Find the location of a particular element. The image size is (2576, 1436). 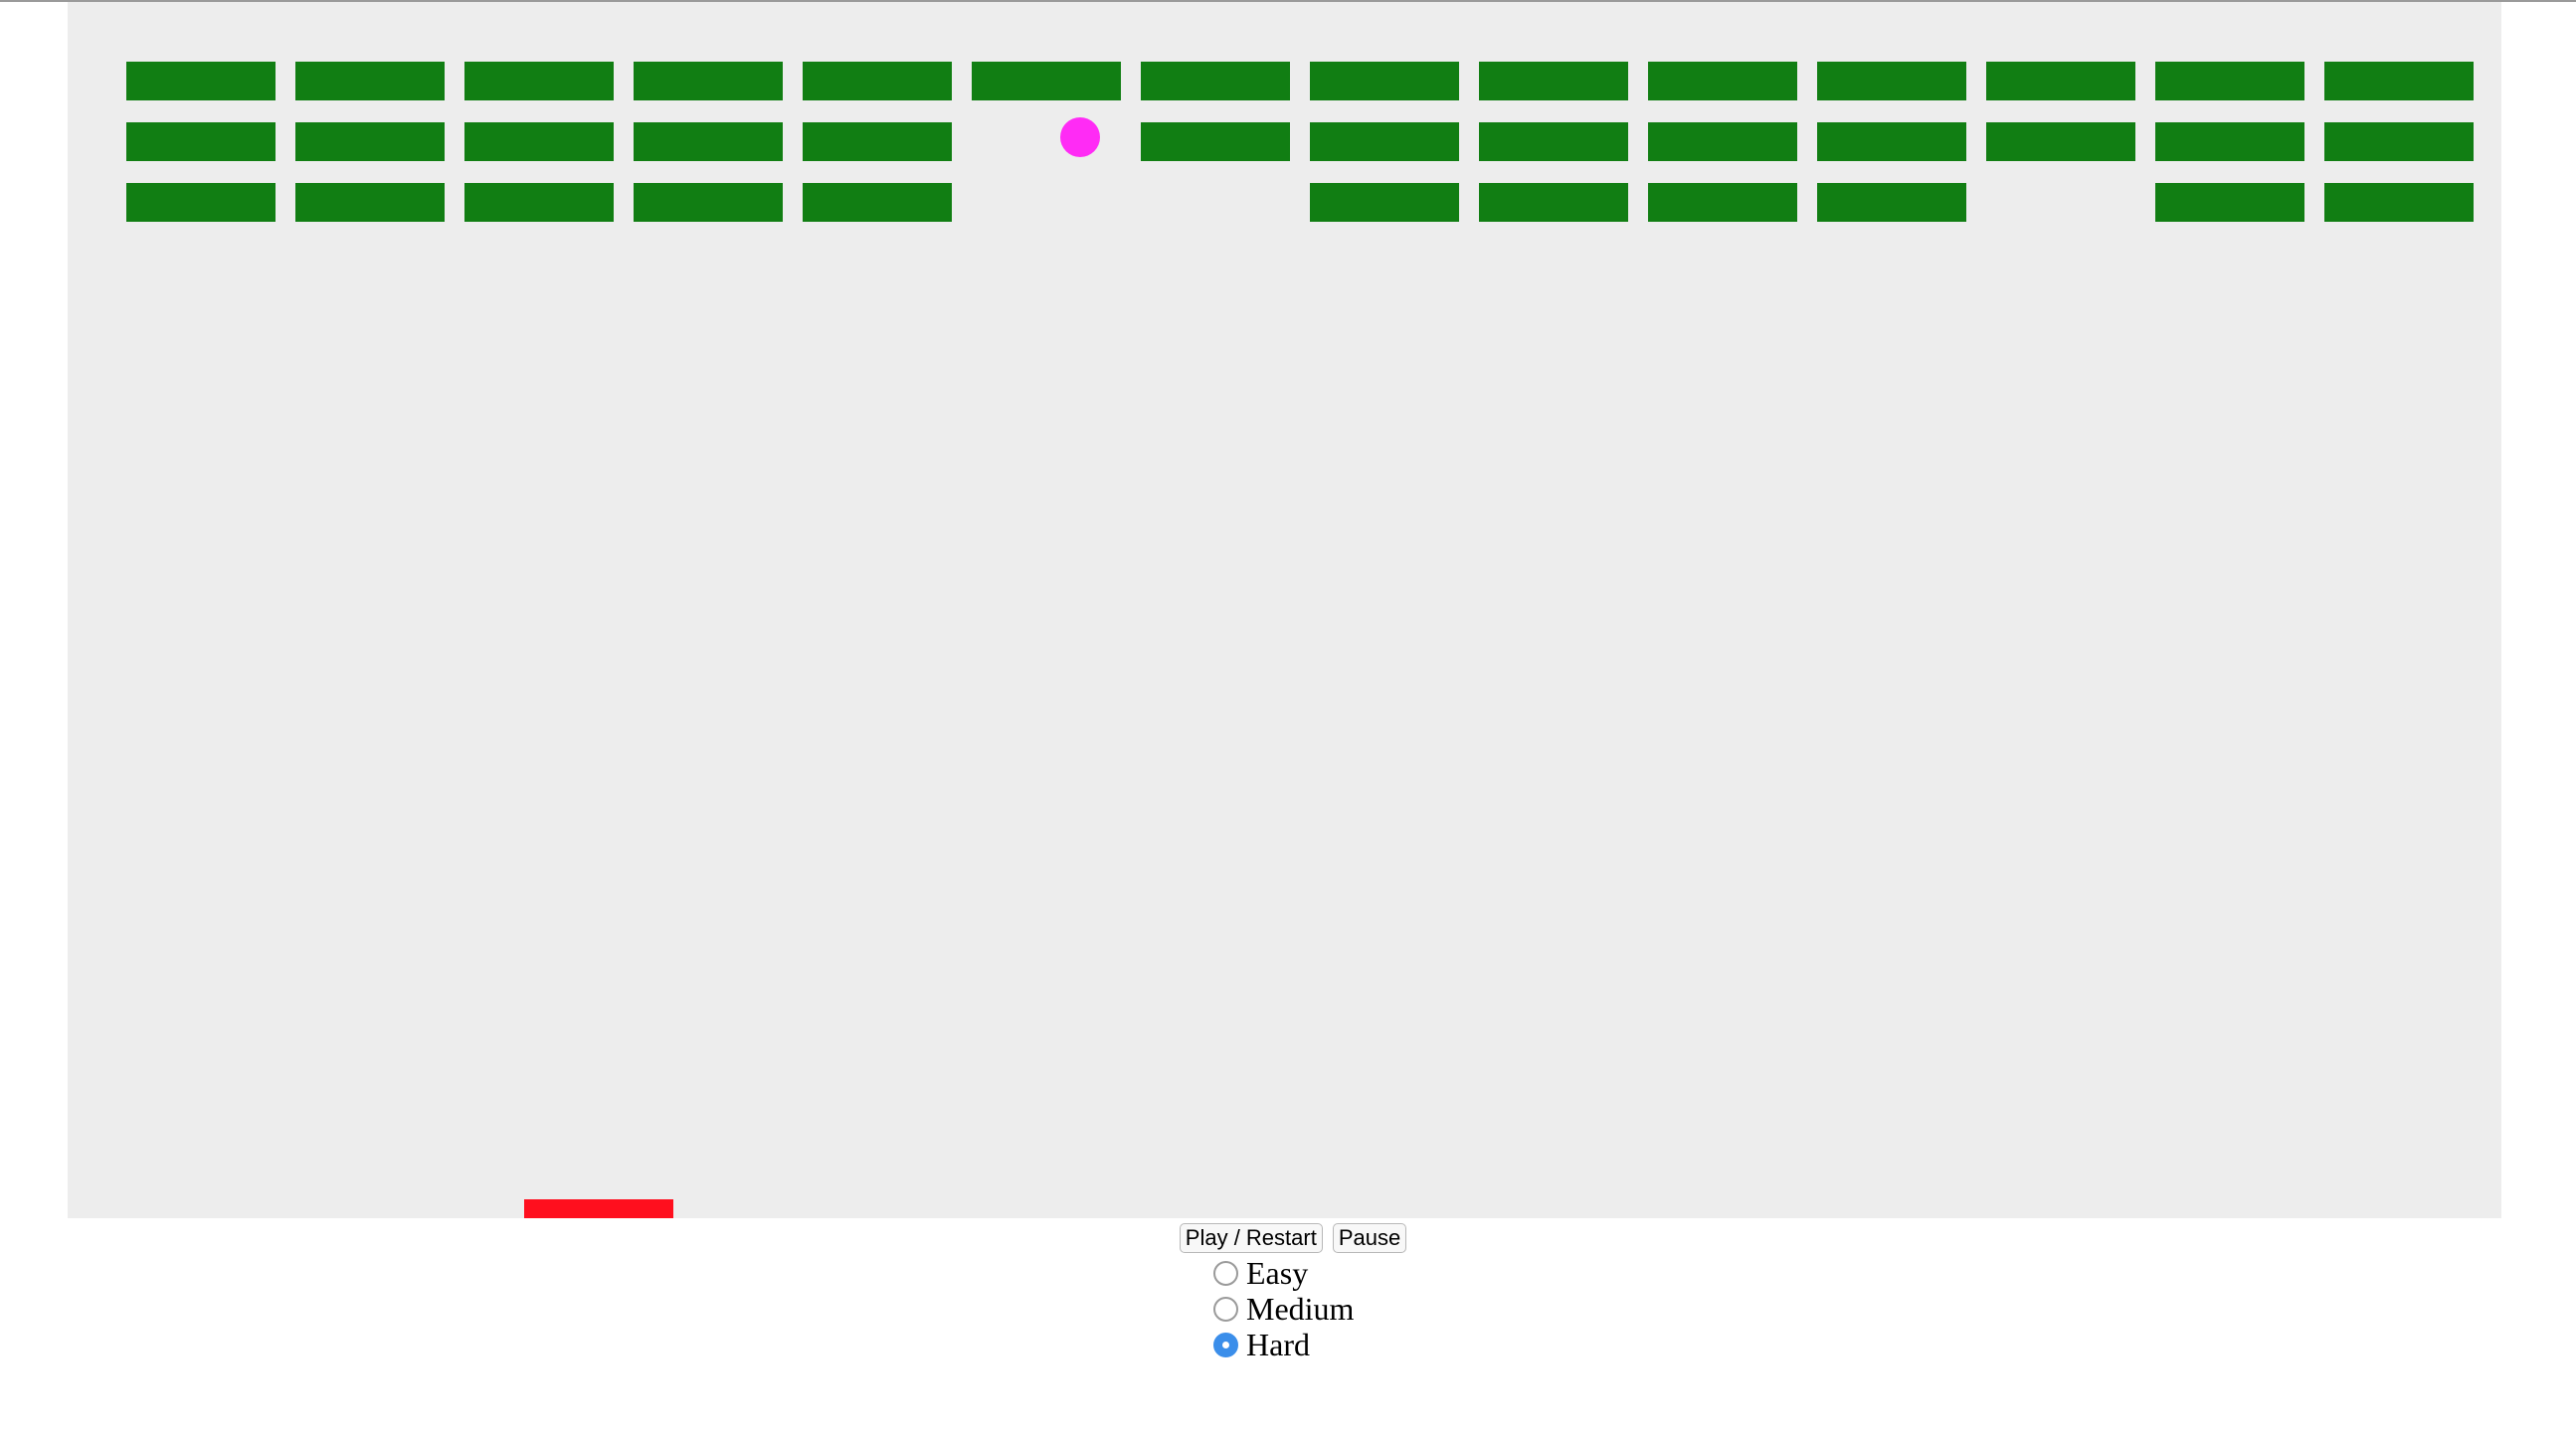

game-controls: Play / Restart Pause is located at coordinates (1293, 1239).